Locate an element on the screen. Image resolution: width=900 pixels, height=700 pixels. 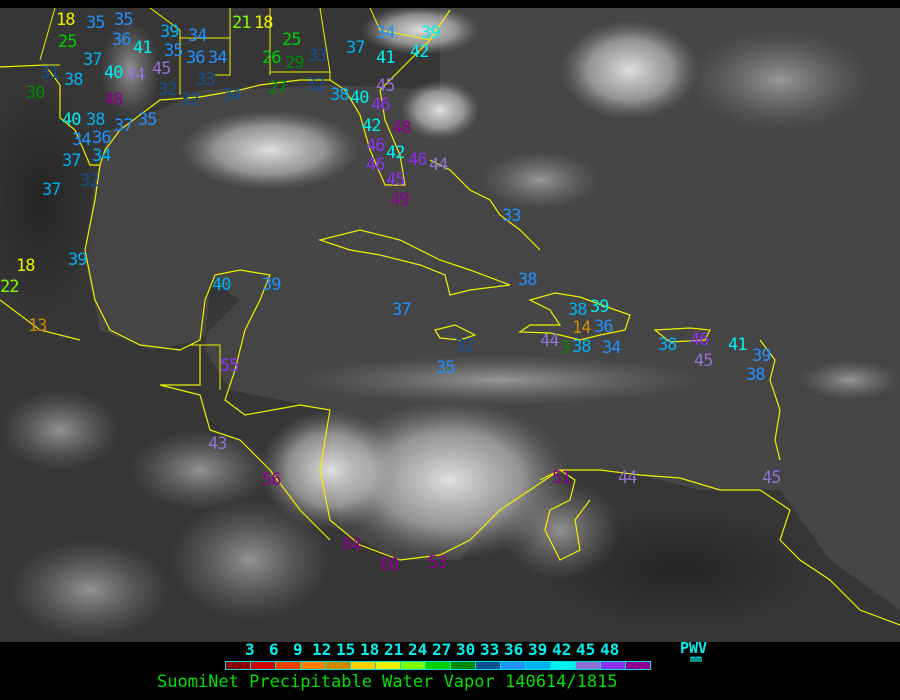
unit-label: PWV is located at coordinates (694, 648).